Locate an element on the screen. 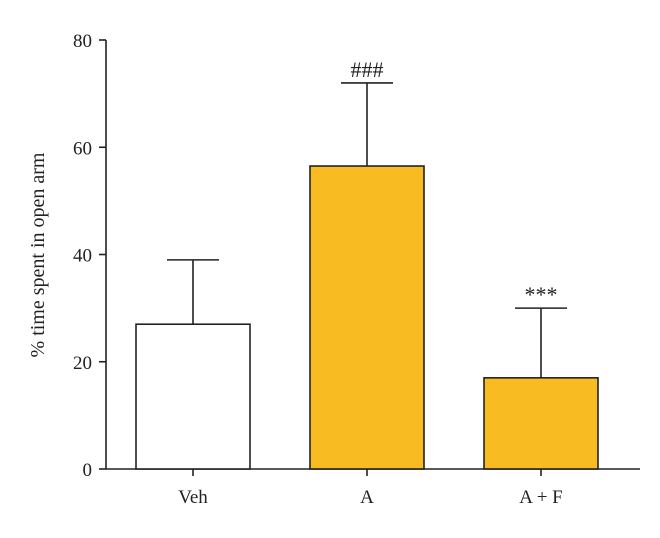 The width and height of the screenshot is (660, 538). y-tick-label: 80 is located at coordinates (82, 41).